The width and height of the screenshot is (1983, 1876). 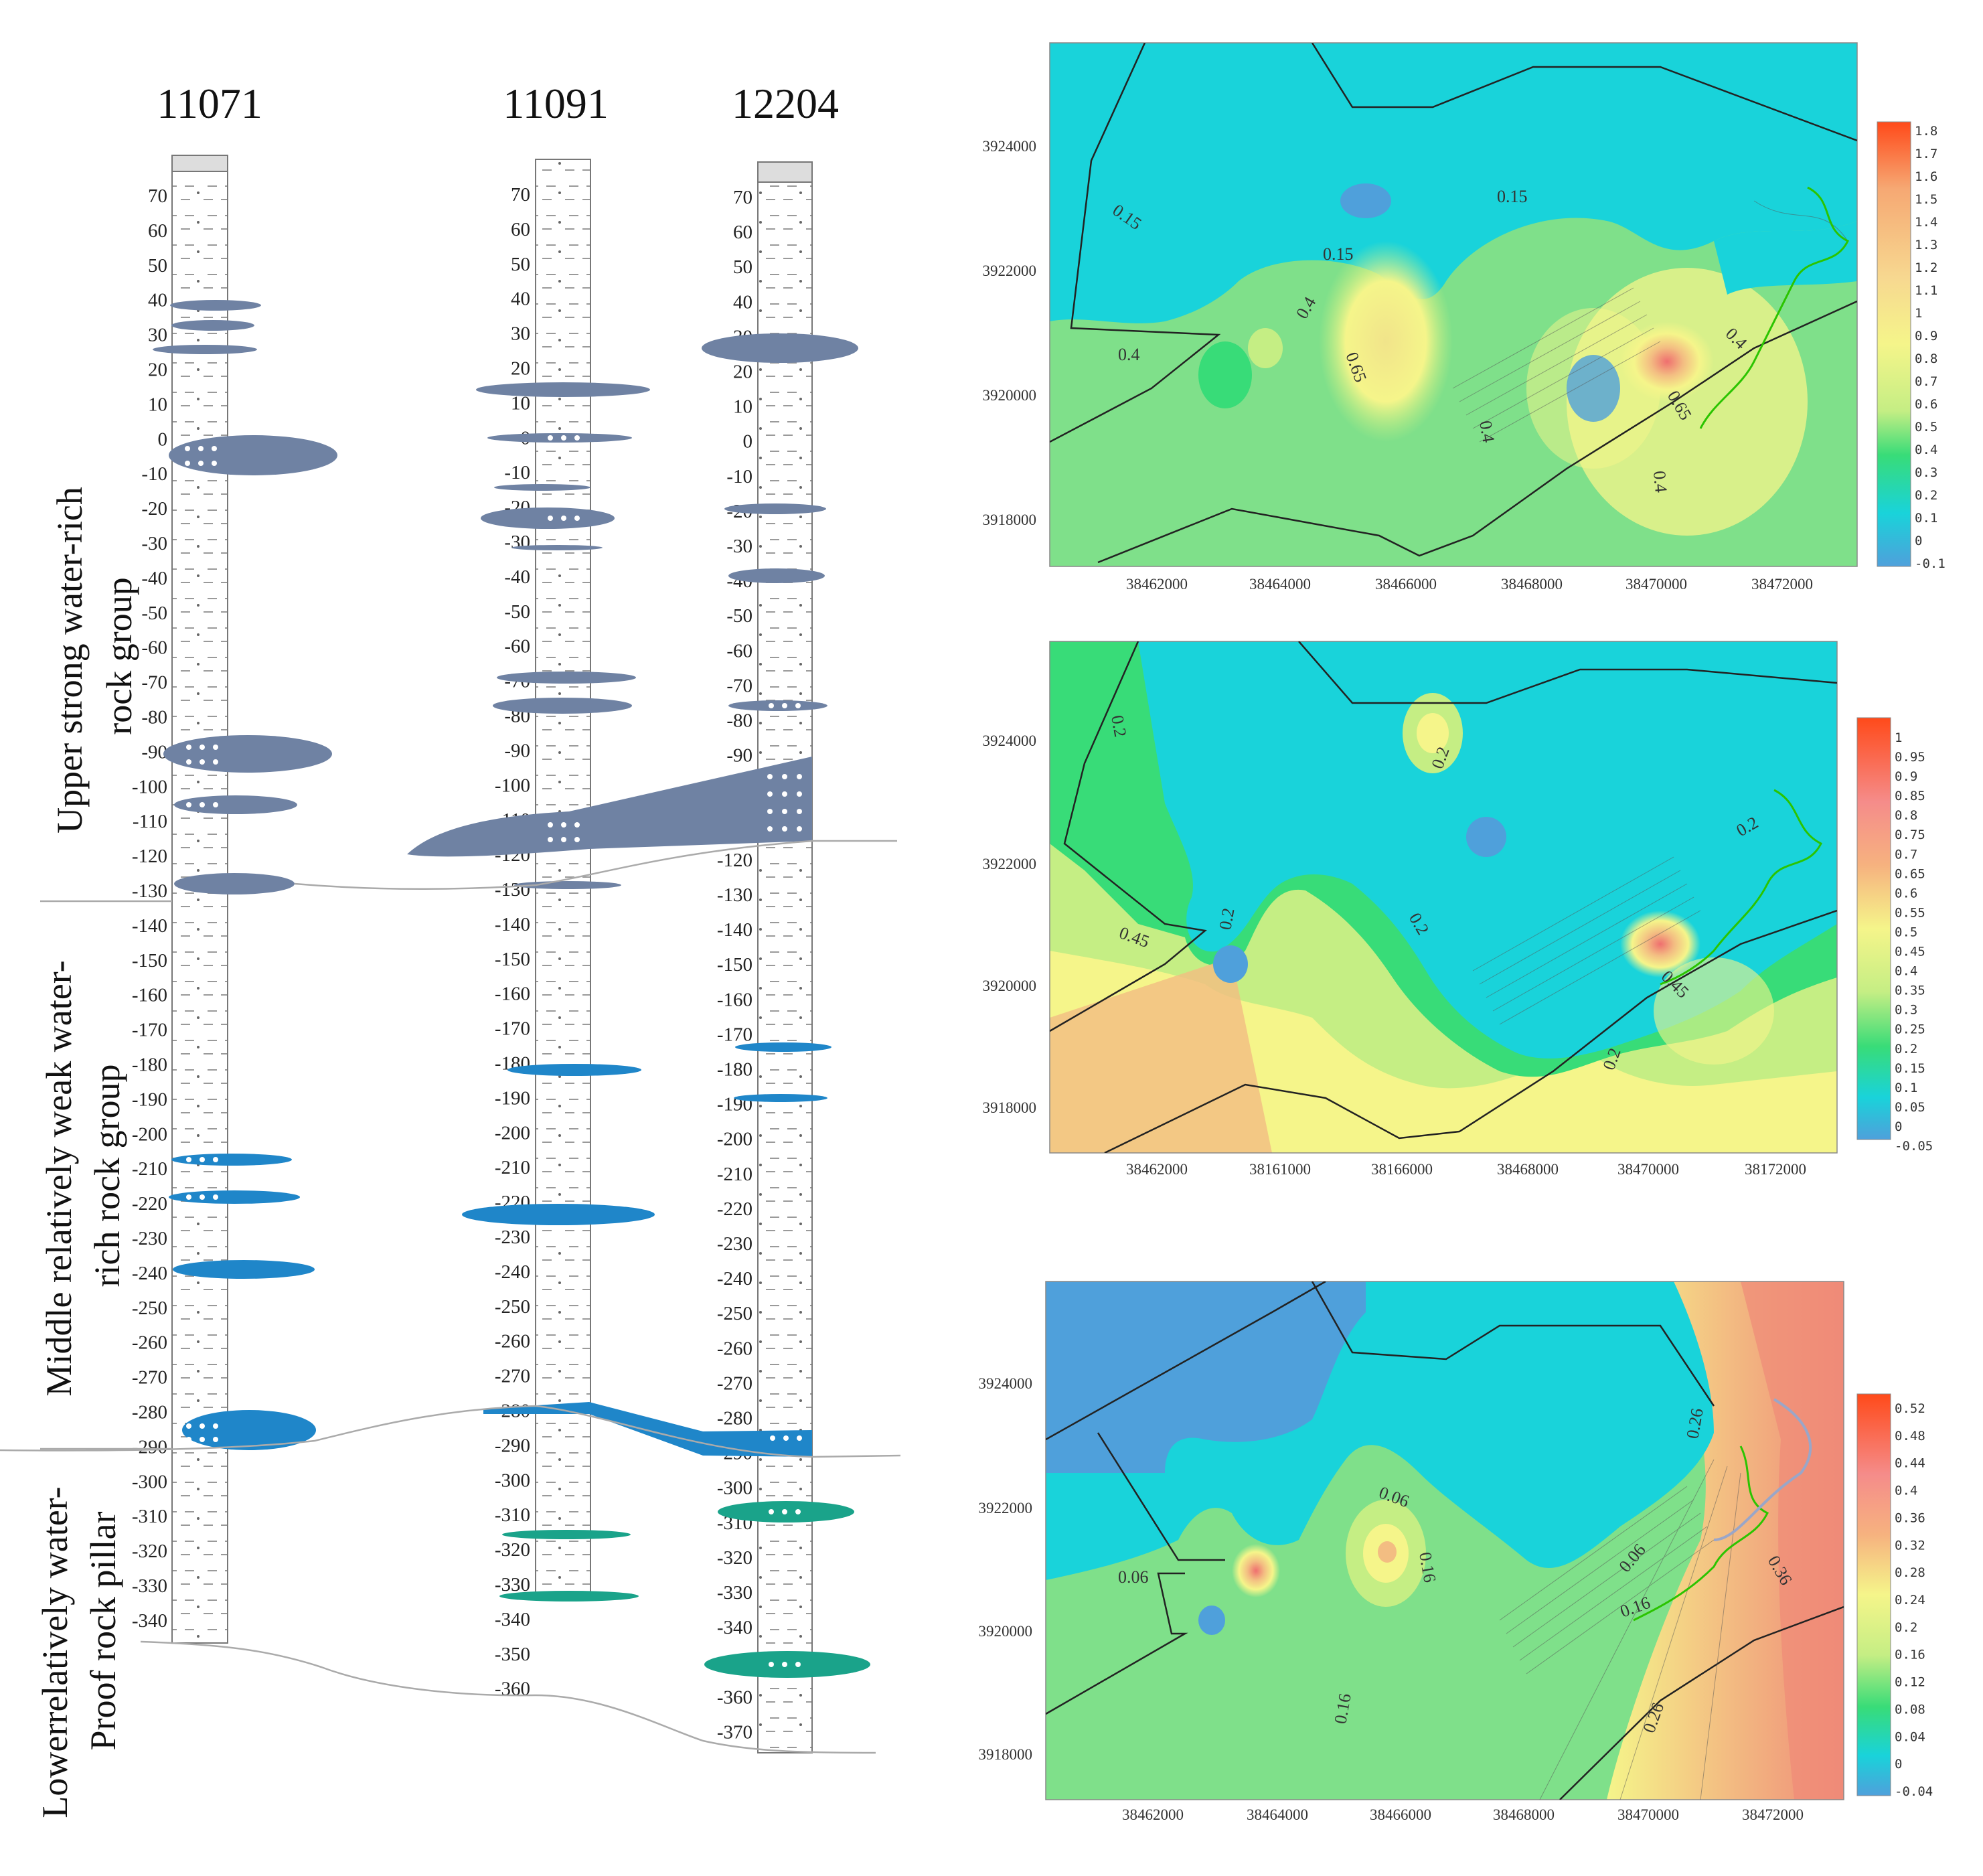 I want to click on depth-tick: 60, so click(x=157, y=231).